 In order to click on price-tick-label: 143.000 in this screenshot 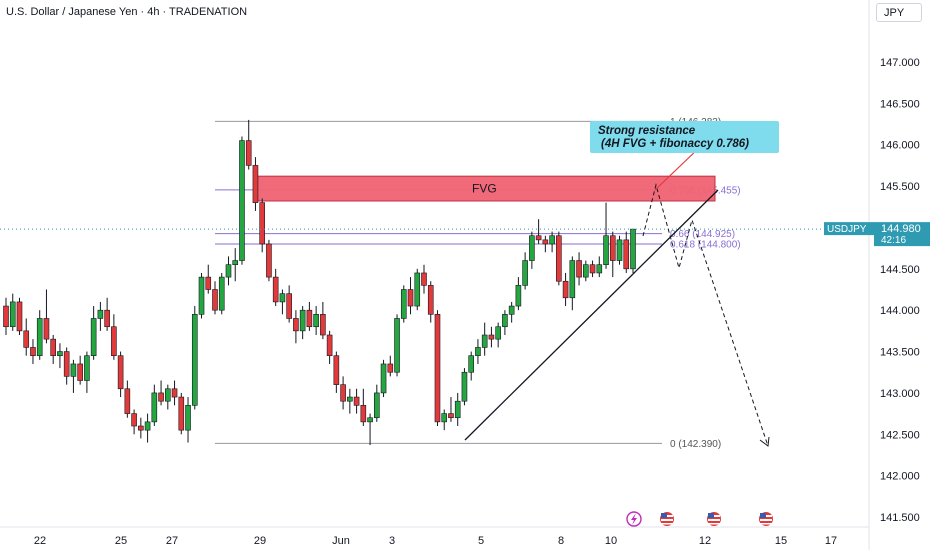, I will do `click(900, 394)`.